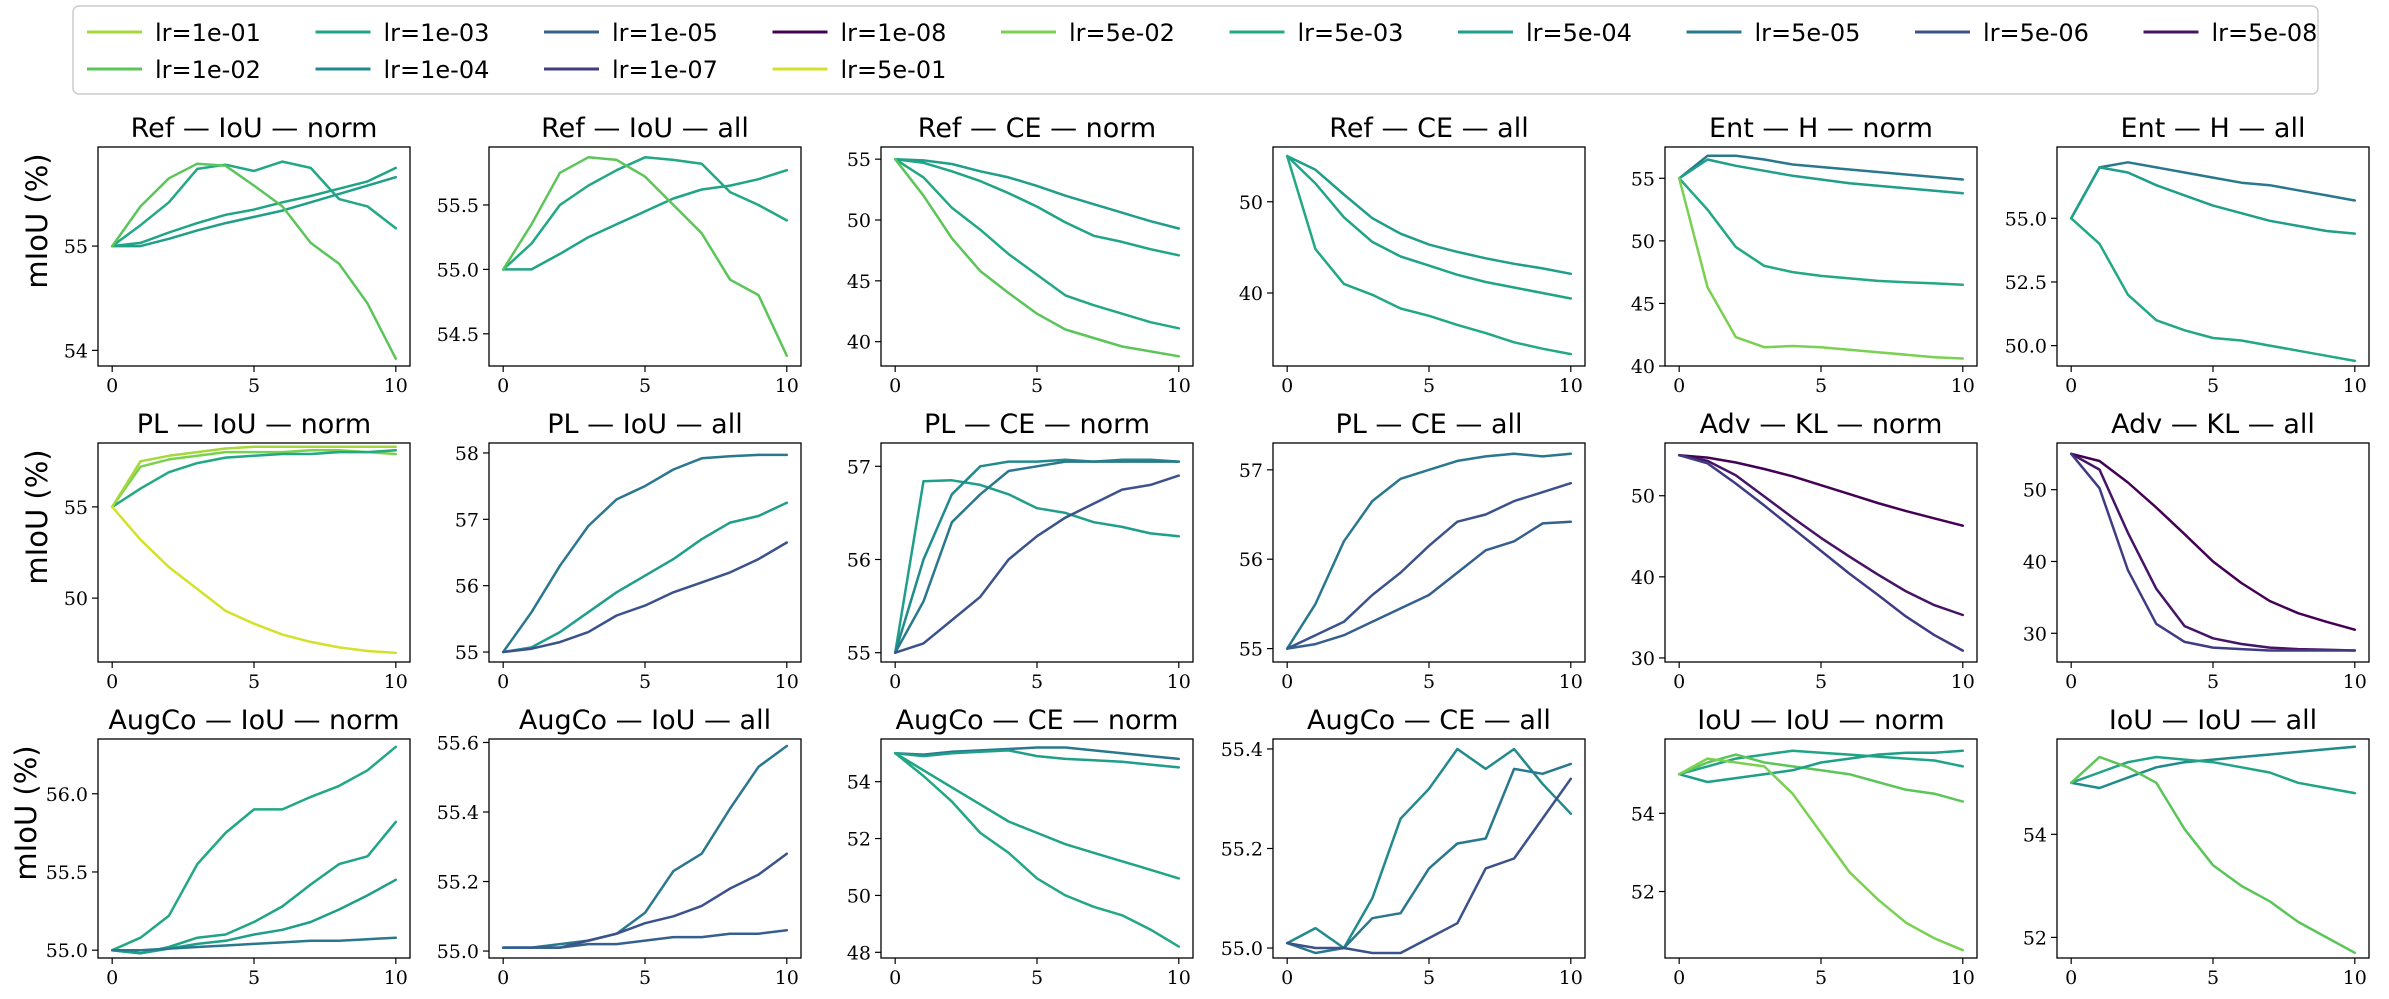  What do you see at coordinates (467, 454) in the screenshot?
I see `y-tick-label: 58` at bounding box center [467, 454].